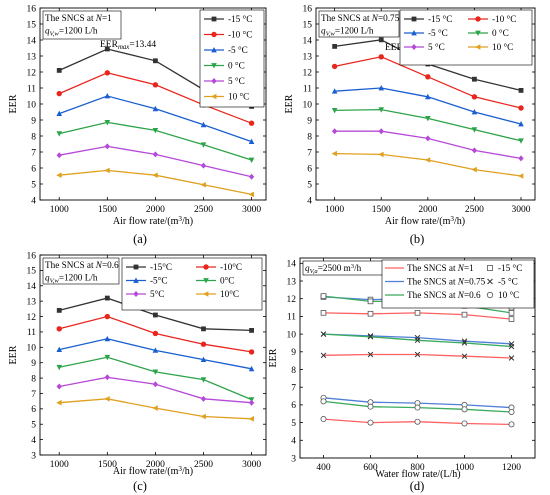 The height and width of the screenshot is (495, 550). What do you see at coordinates (417, 239) in the screenshot?
I see `panel-label: (b)` at bounding box center [417, 239].